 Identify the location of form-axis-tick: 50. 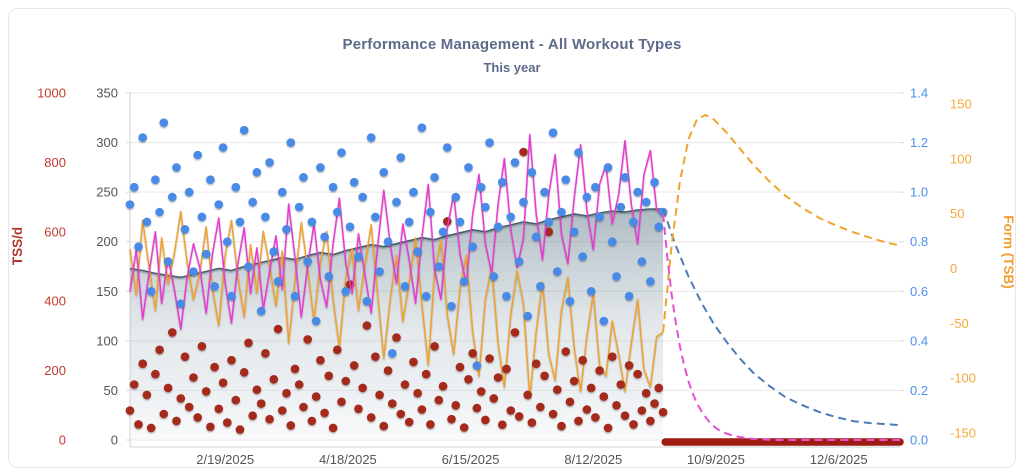
(957, 213).